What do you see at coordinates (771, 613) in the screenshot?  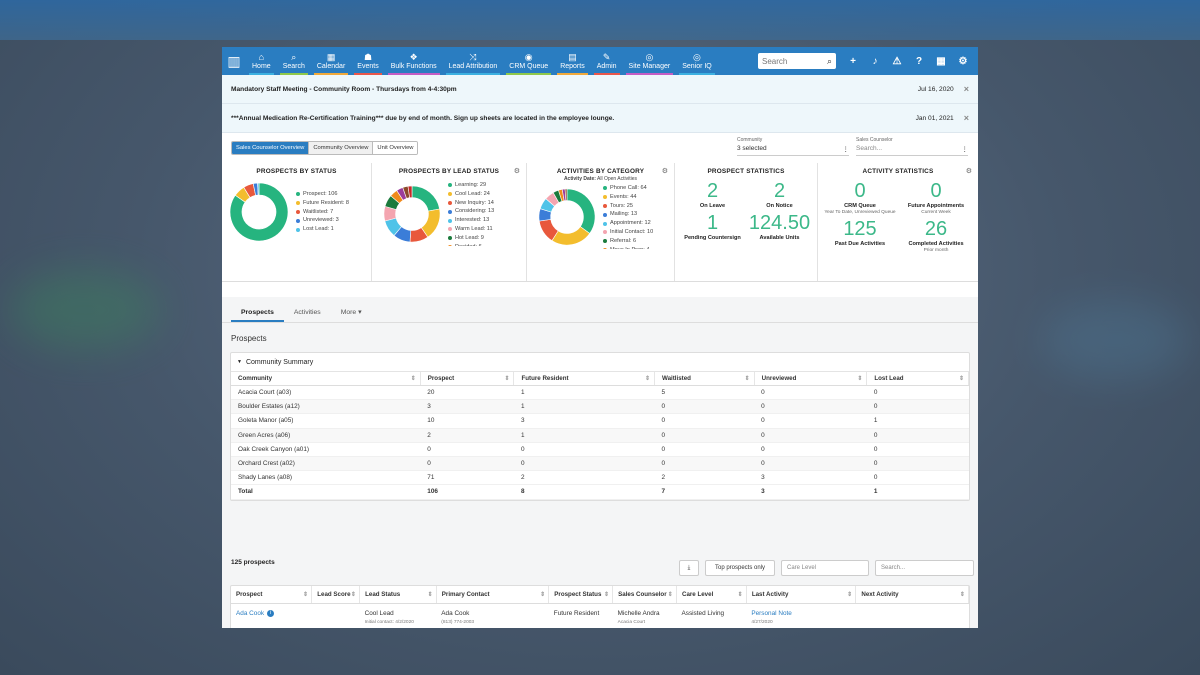 I see `last-activity-cell-value: Personal Note` at bounding box center [771, 613].